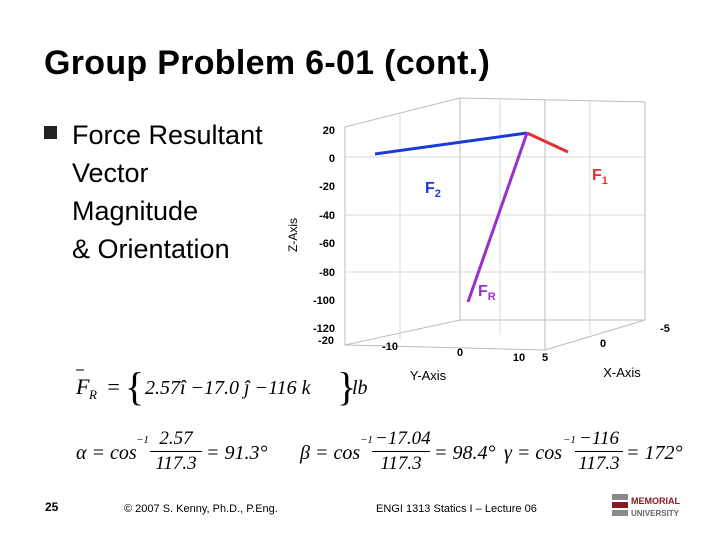 Image resolution: width=720 pixels, height=540 pixels. What do you see at coordinates (654, 453) in the screenshot?
I see `gamma-result: = 172°` at bounding box center [654, 453].